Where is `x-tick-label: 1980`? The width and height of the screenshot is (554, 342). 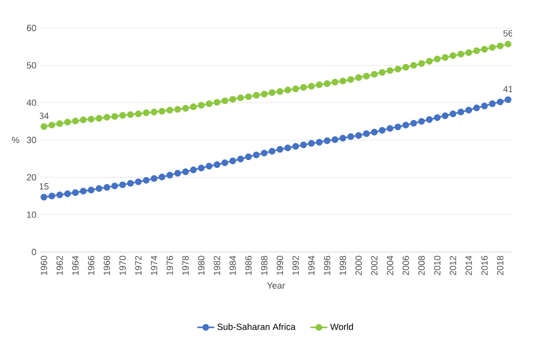 x-tick-label: 1980 is located at coordinates (201, 265).